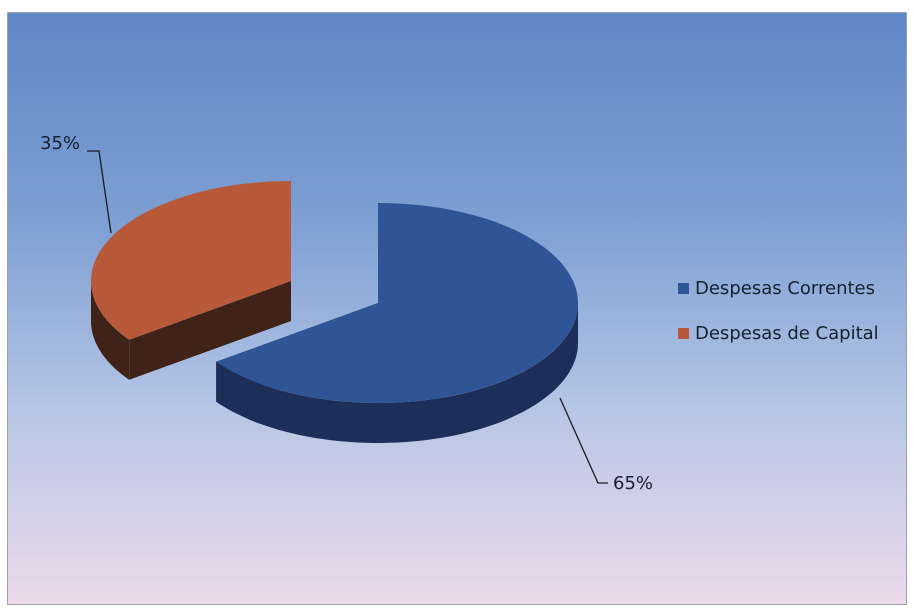 The width and height of the screenshot is (914, 609). Describe the element at coordinates (787, 333) in the screenshot. I see `legend-label-2: Despesas de Capital` at that location.